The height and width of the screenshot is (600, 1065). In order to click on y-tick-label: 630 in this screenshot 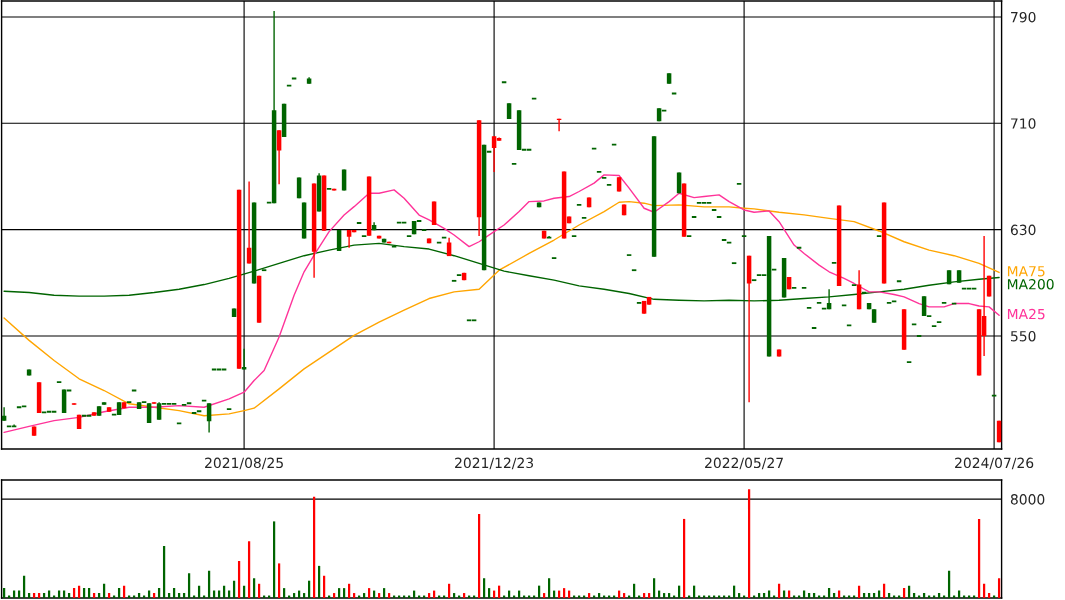, I will do `click(1023, 230)`.